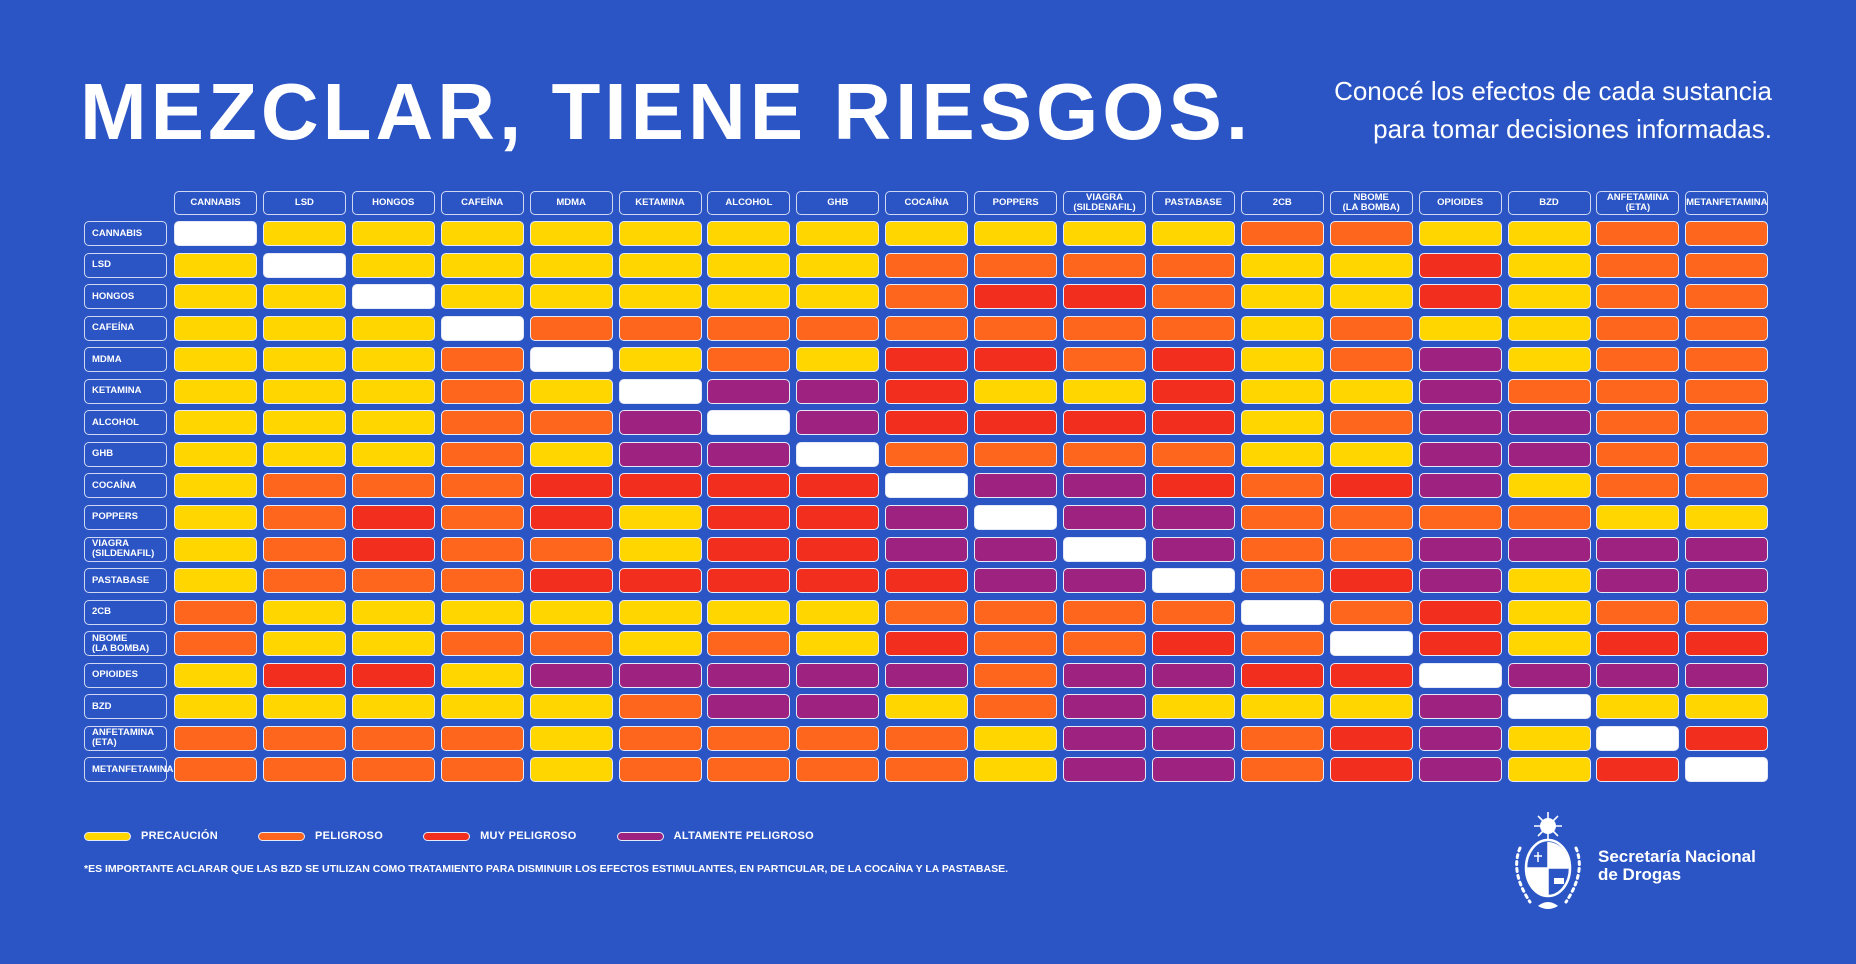 The height and width of the screenshot is (964, 1856). Describe the element at coordinates (1016, 203) in the screenshot. I see `column-header: POPPERS` at that location.